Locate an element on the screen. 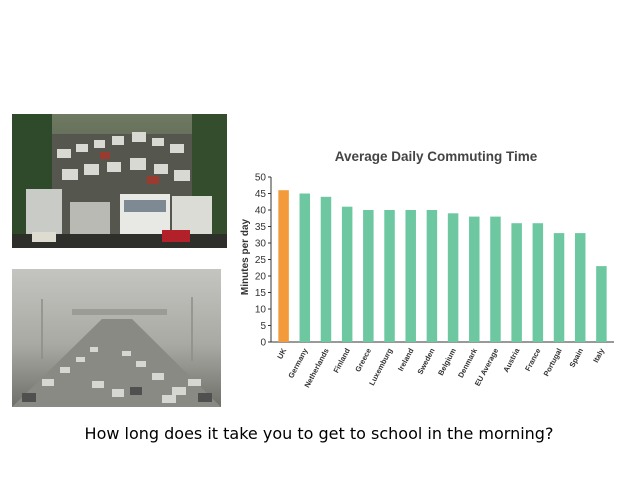 The width and height of the screenshot is (638, 479). x-tick-label: Greece is located at coordinates (363, 360).